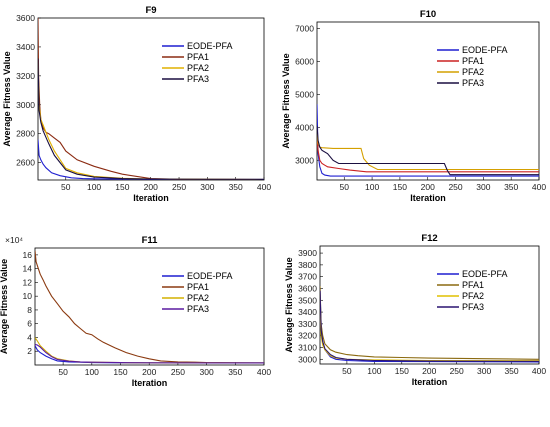 The image size is (550, 427). I want to click on y-tick-label: 16, so click(28, 255).